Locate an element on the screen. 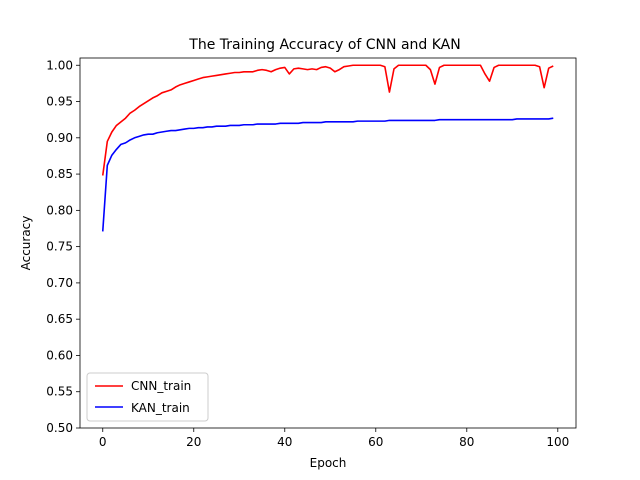 The image size is (640, 480). legend: CNN_train KAN_train is located at coordinates (147, 397).